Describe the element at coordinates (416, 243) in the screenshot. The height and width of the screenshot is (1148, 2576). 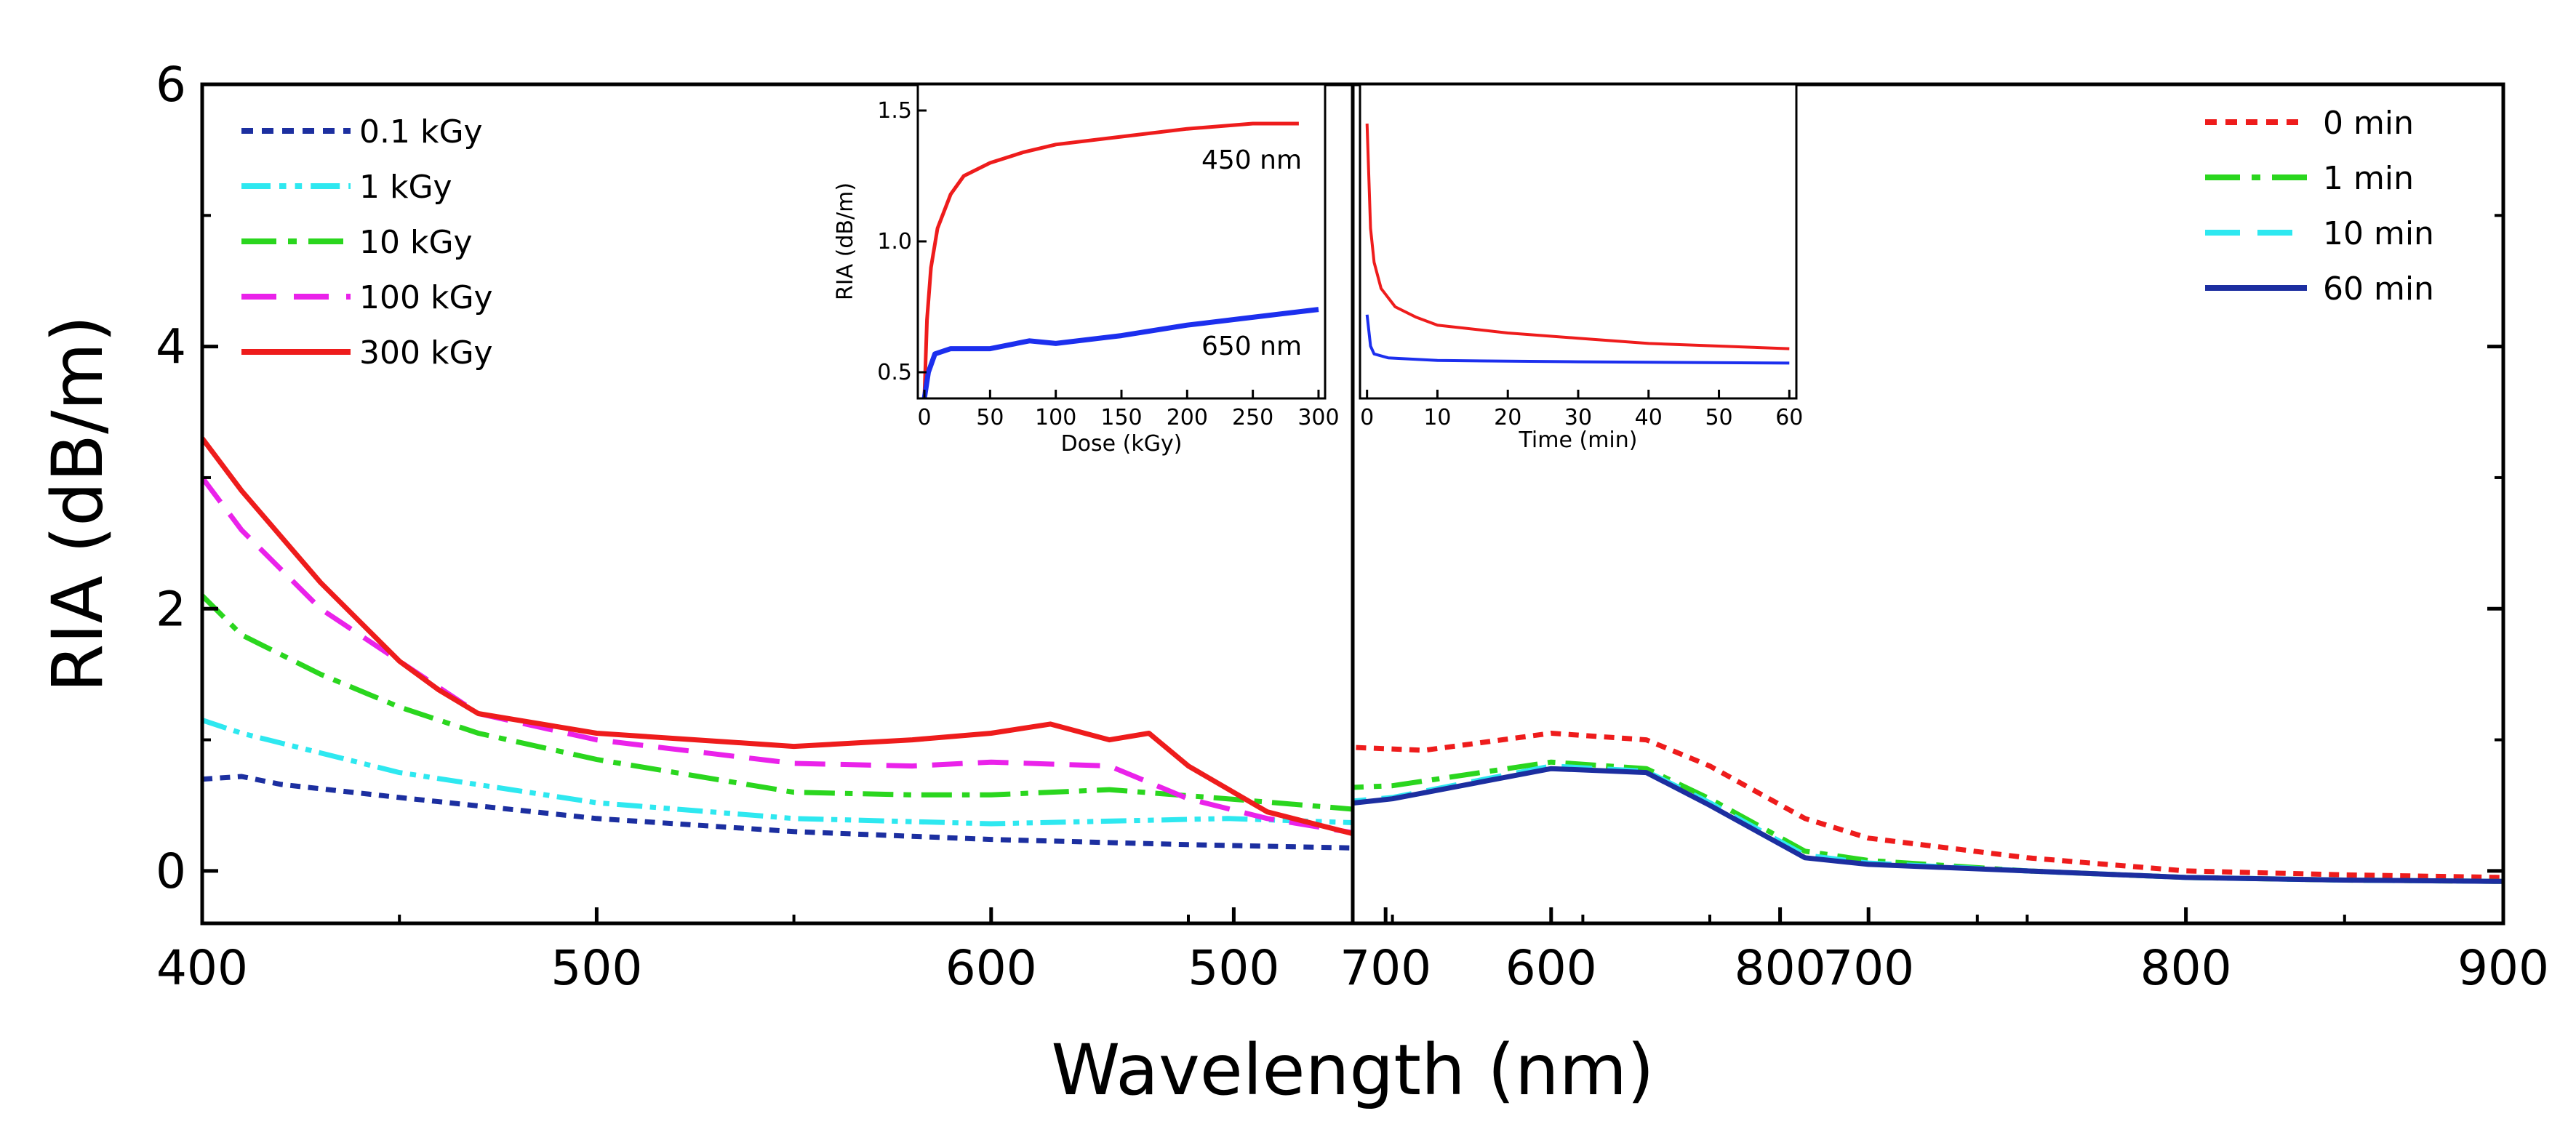
I see `legend-label-0-2: 10 kGy` at that location.